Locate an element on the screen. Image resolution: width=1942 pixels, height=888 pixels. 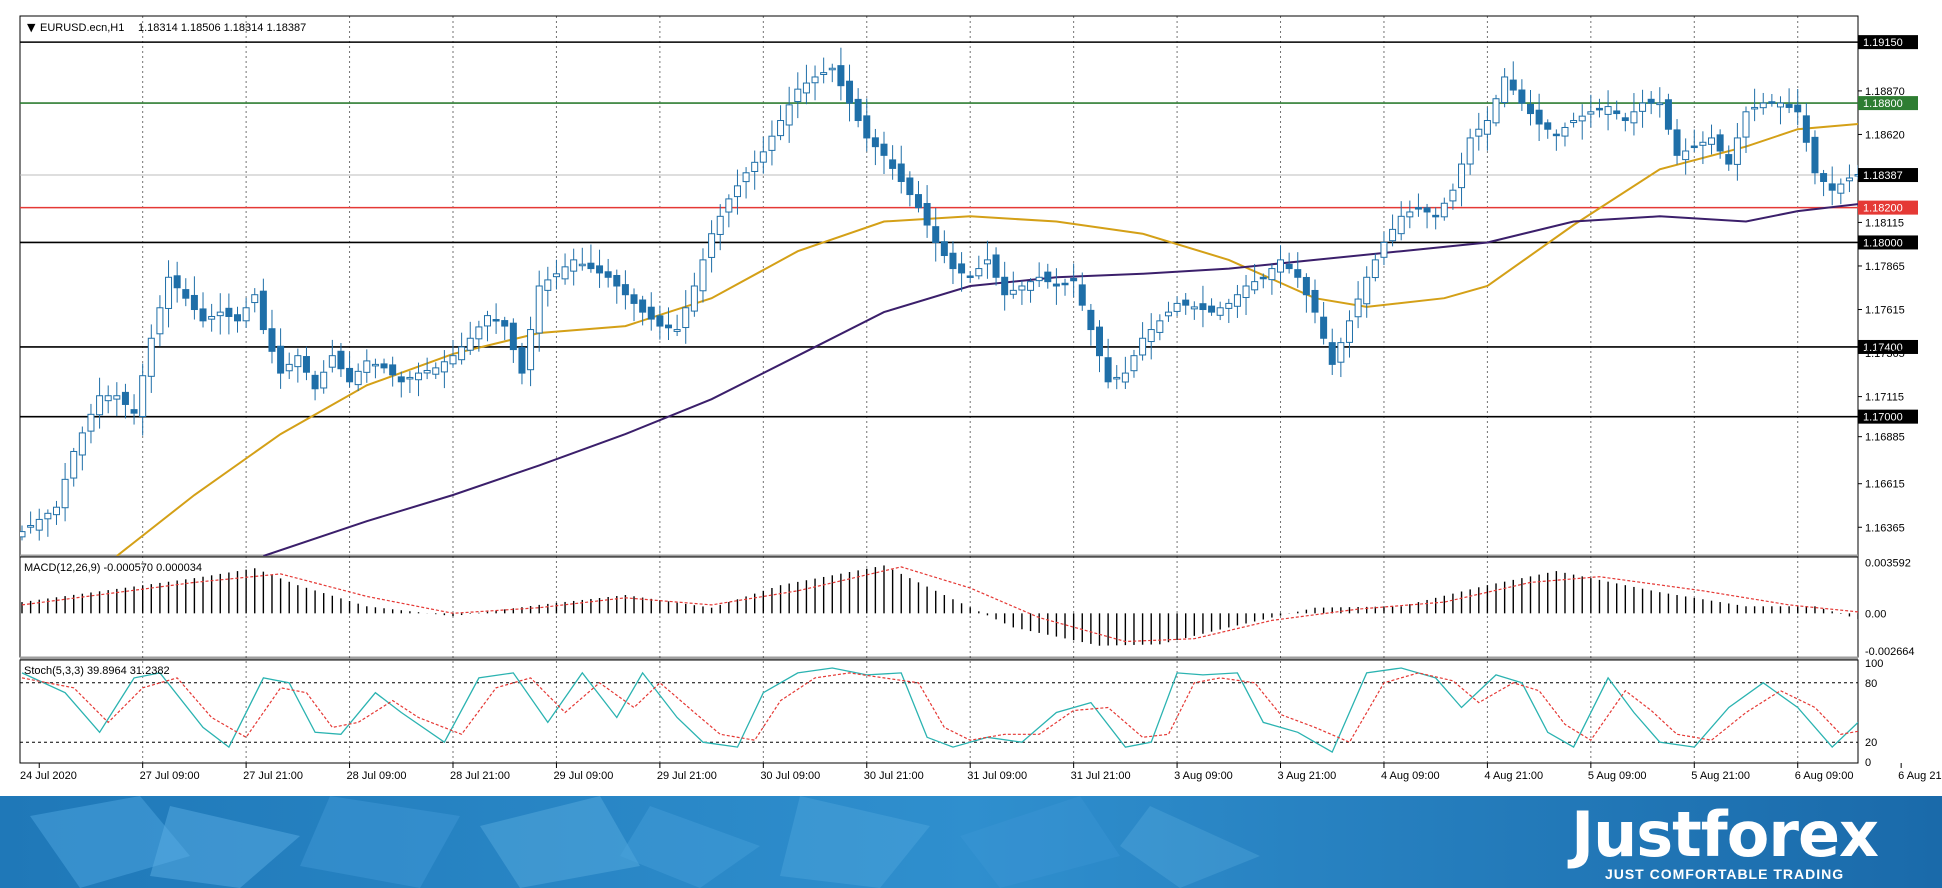
symbol-menu-icon: ▼ is located at coordinates (31, 27).